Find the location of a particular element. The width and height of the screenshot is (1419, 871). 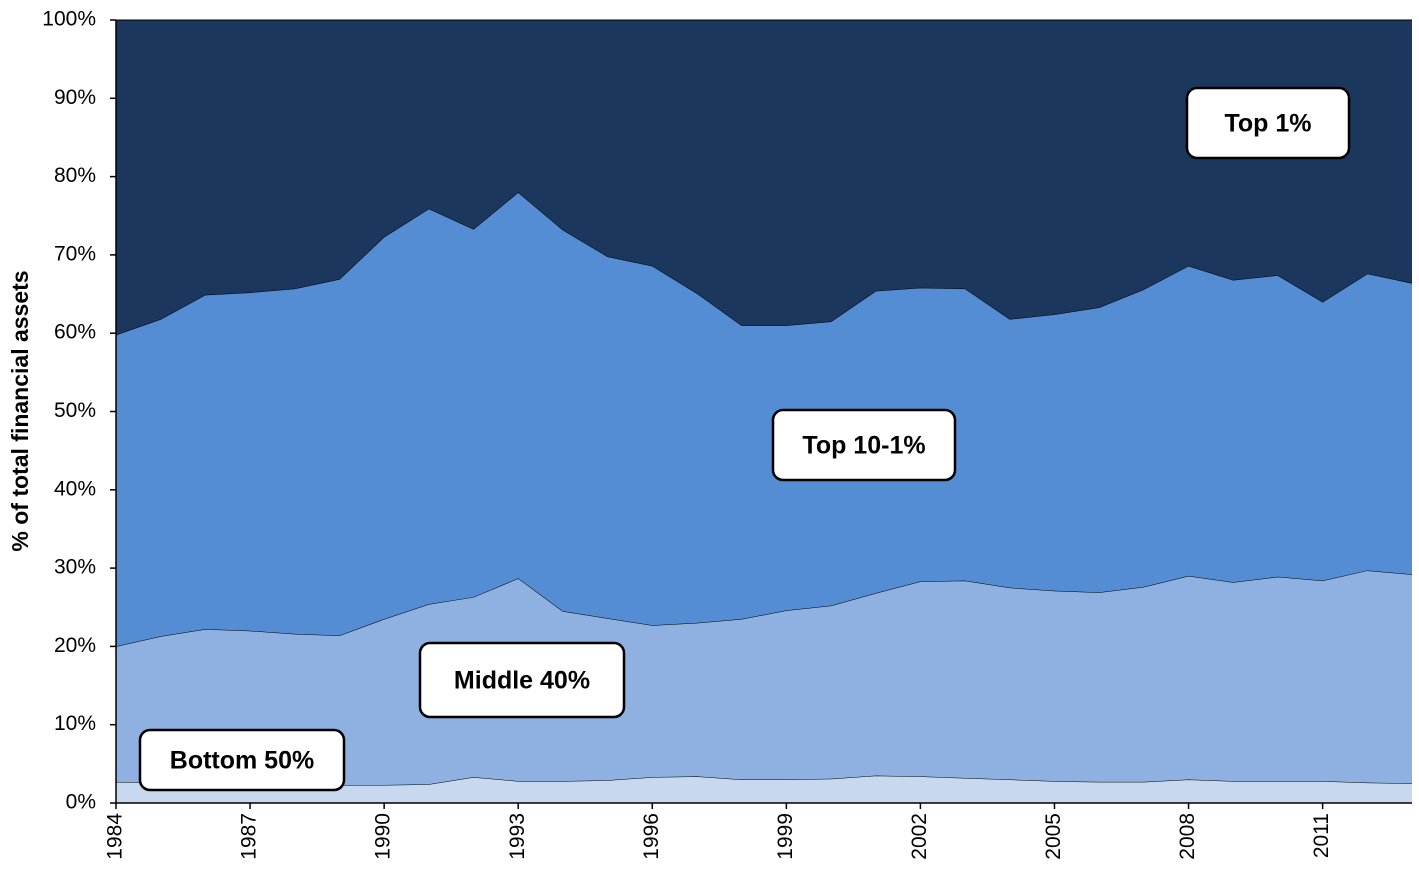

area-fill is located at coordinates (764, 789).